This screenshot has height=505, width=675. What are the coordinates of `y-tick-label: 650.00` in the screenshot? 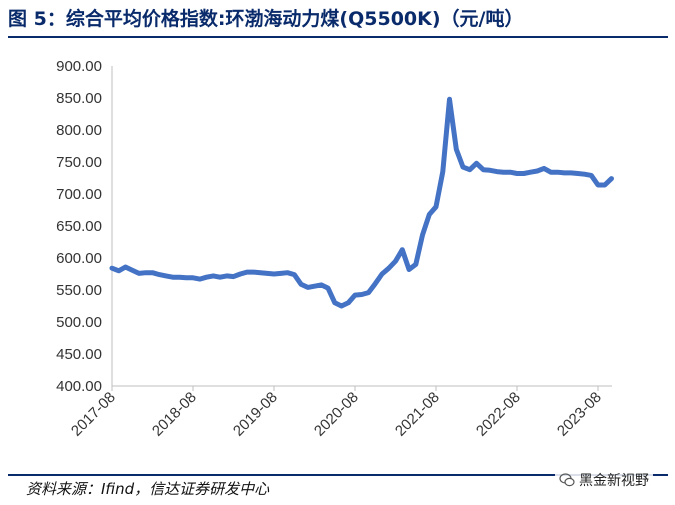 It's located at (79, 226).